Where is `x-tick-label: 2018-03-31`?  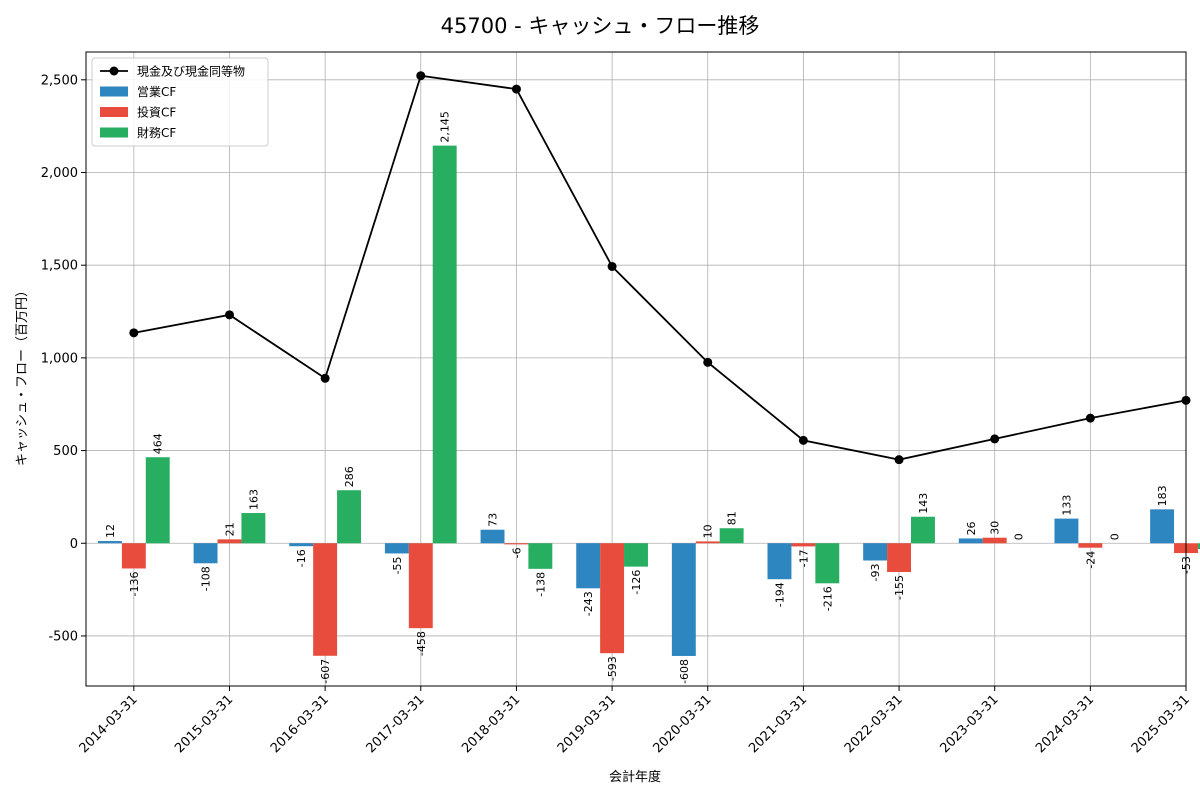
x-tick-label: 2018-03-31 is located at coordinates (491, 724).